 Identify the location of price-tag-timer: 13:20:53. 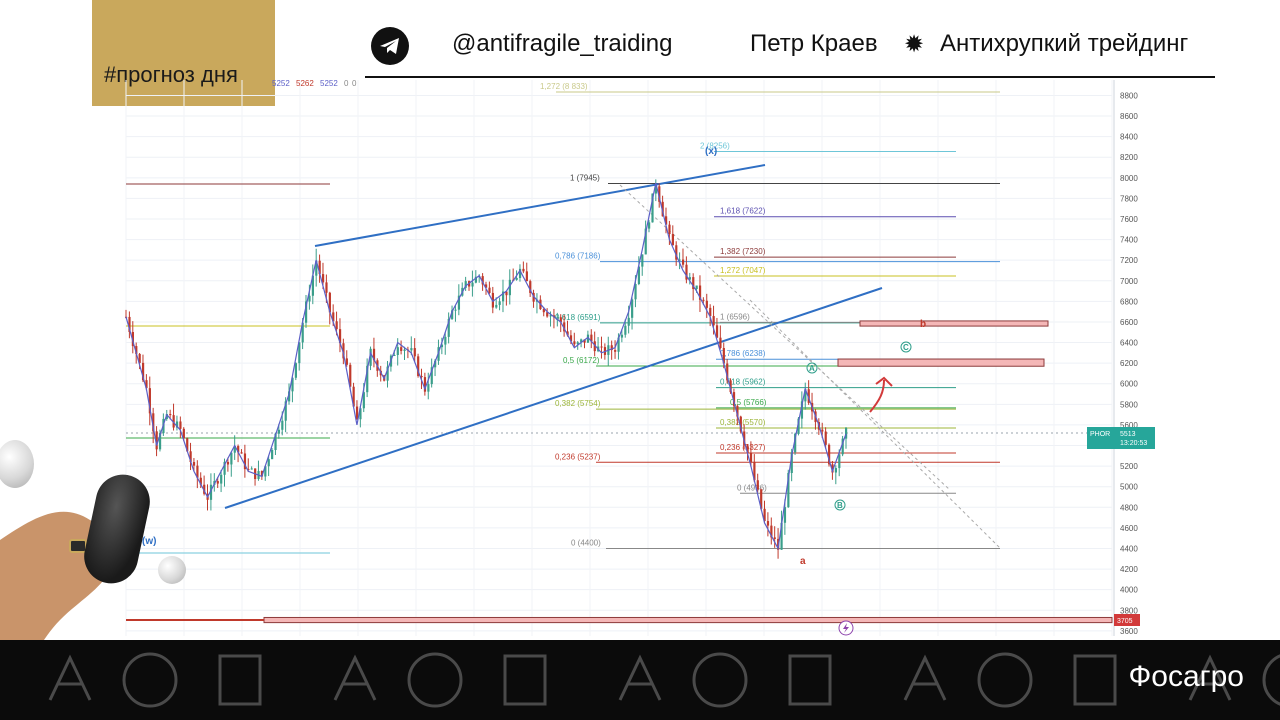
(1133, 443).